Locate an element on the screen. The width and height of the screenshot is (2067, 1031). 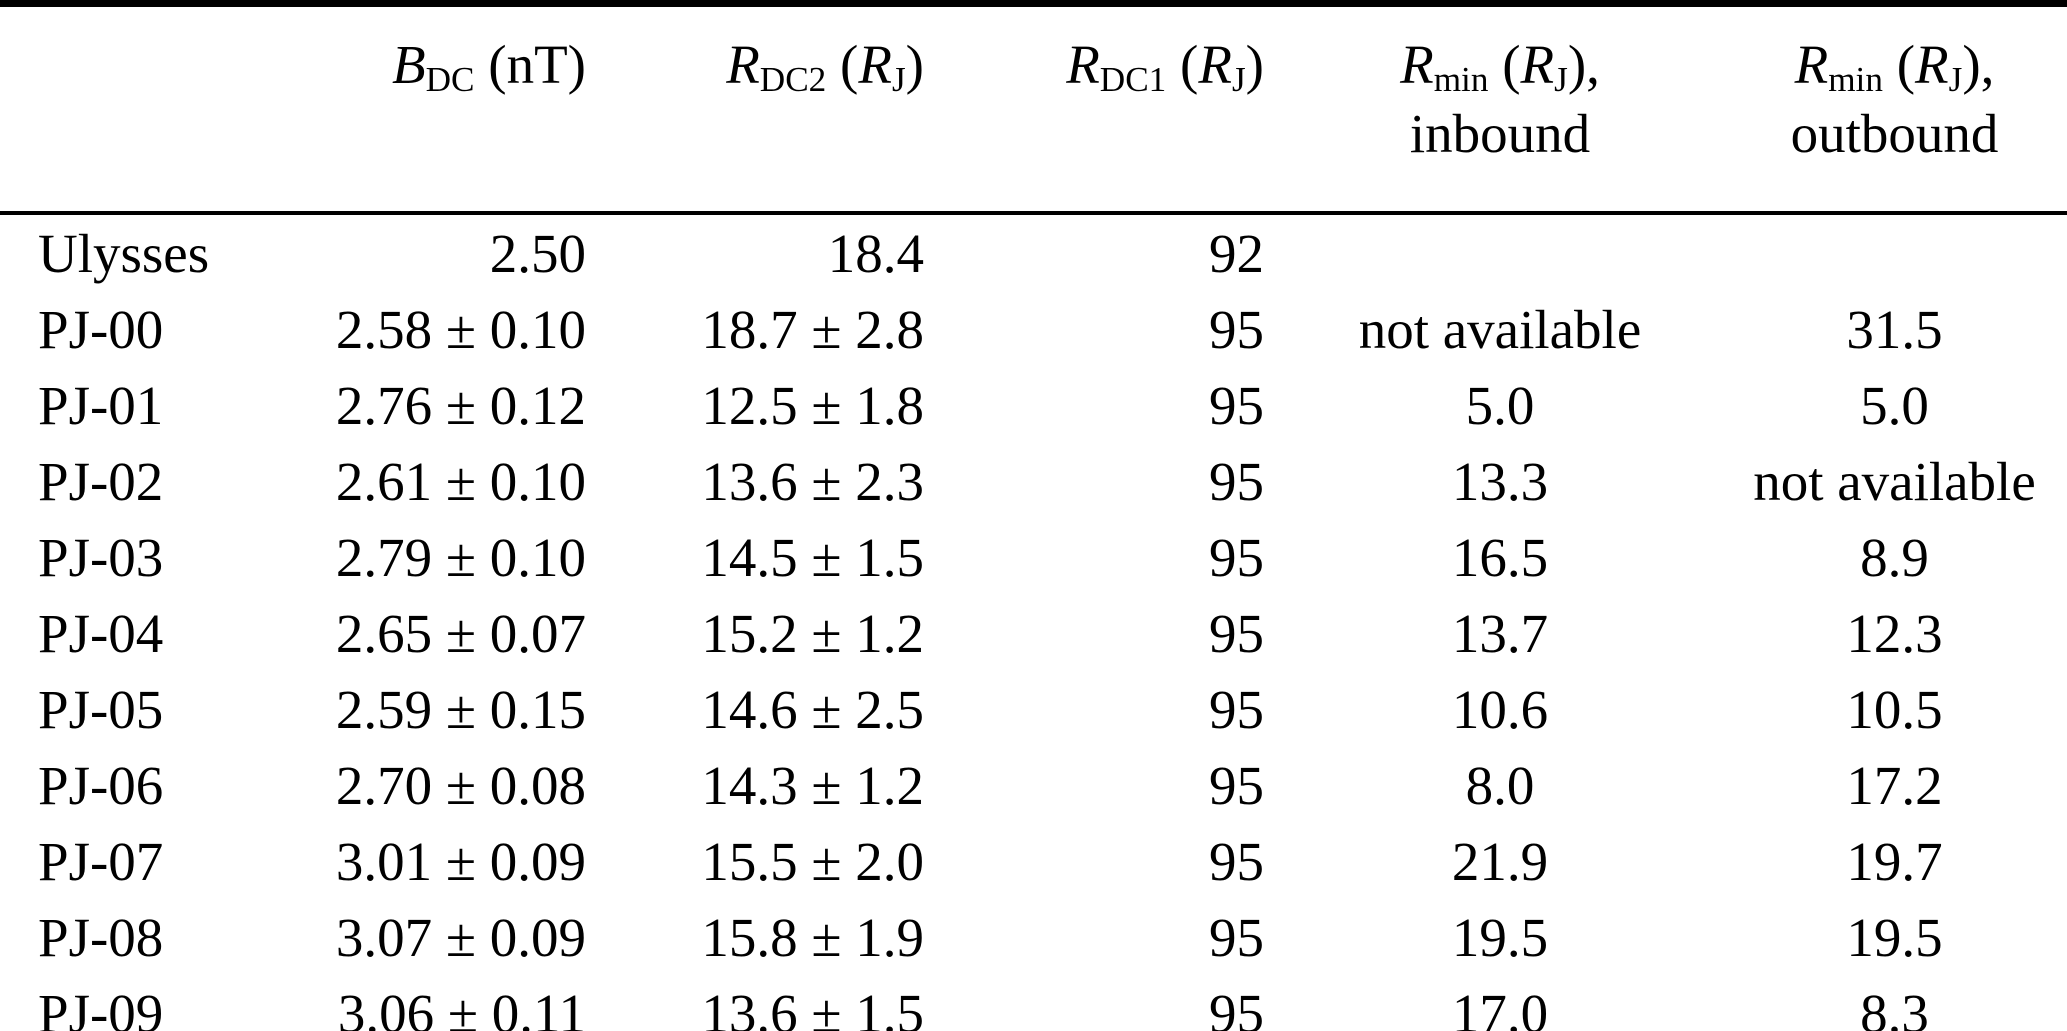
rmin-outbound-value-cell: 8.3 is located at coordinates (1894, 1006).